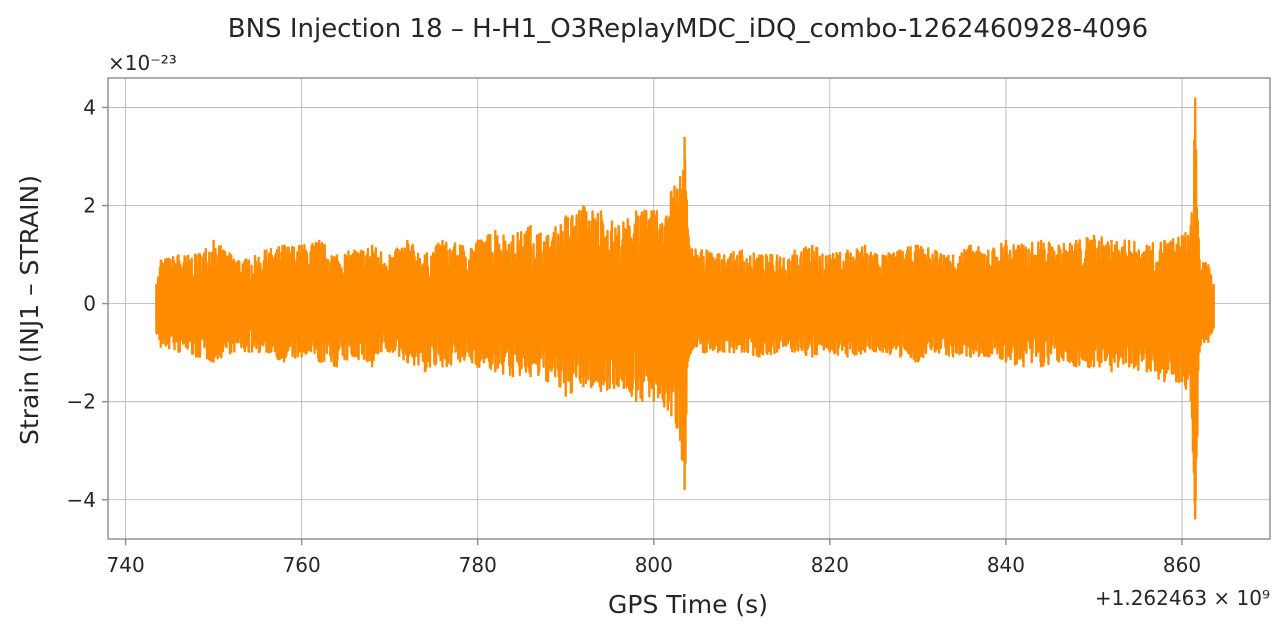 This screenshot has width=1284, height=633. Describe the element at coordinates (1182, 565) in the screenshot. I see `x-tick-label: 860` at that location.